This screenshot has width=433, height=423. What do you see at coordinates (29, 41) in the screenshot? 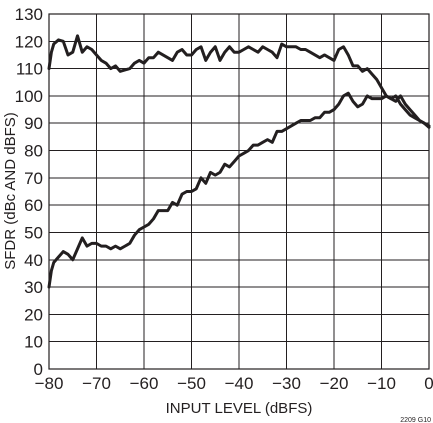
I see `y-tick-label: 120` at bounding box center [29, 41].